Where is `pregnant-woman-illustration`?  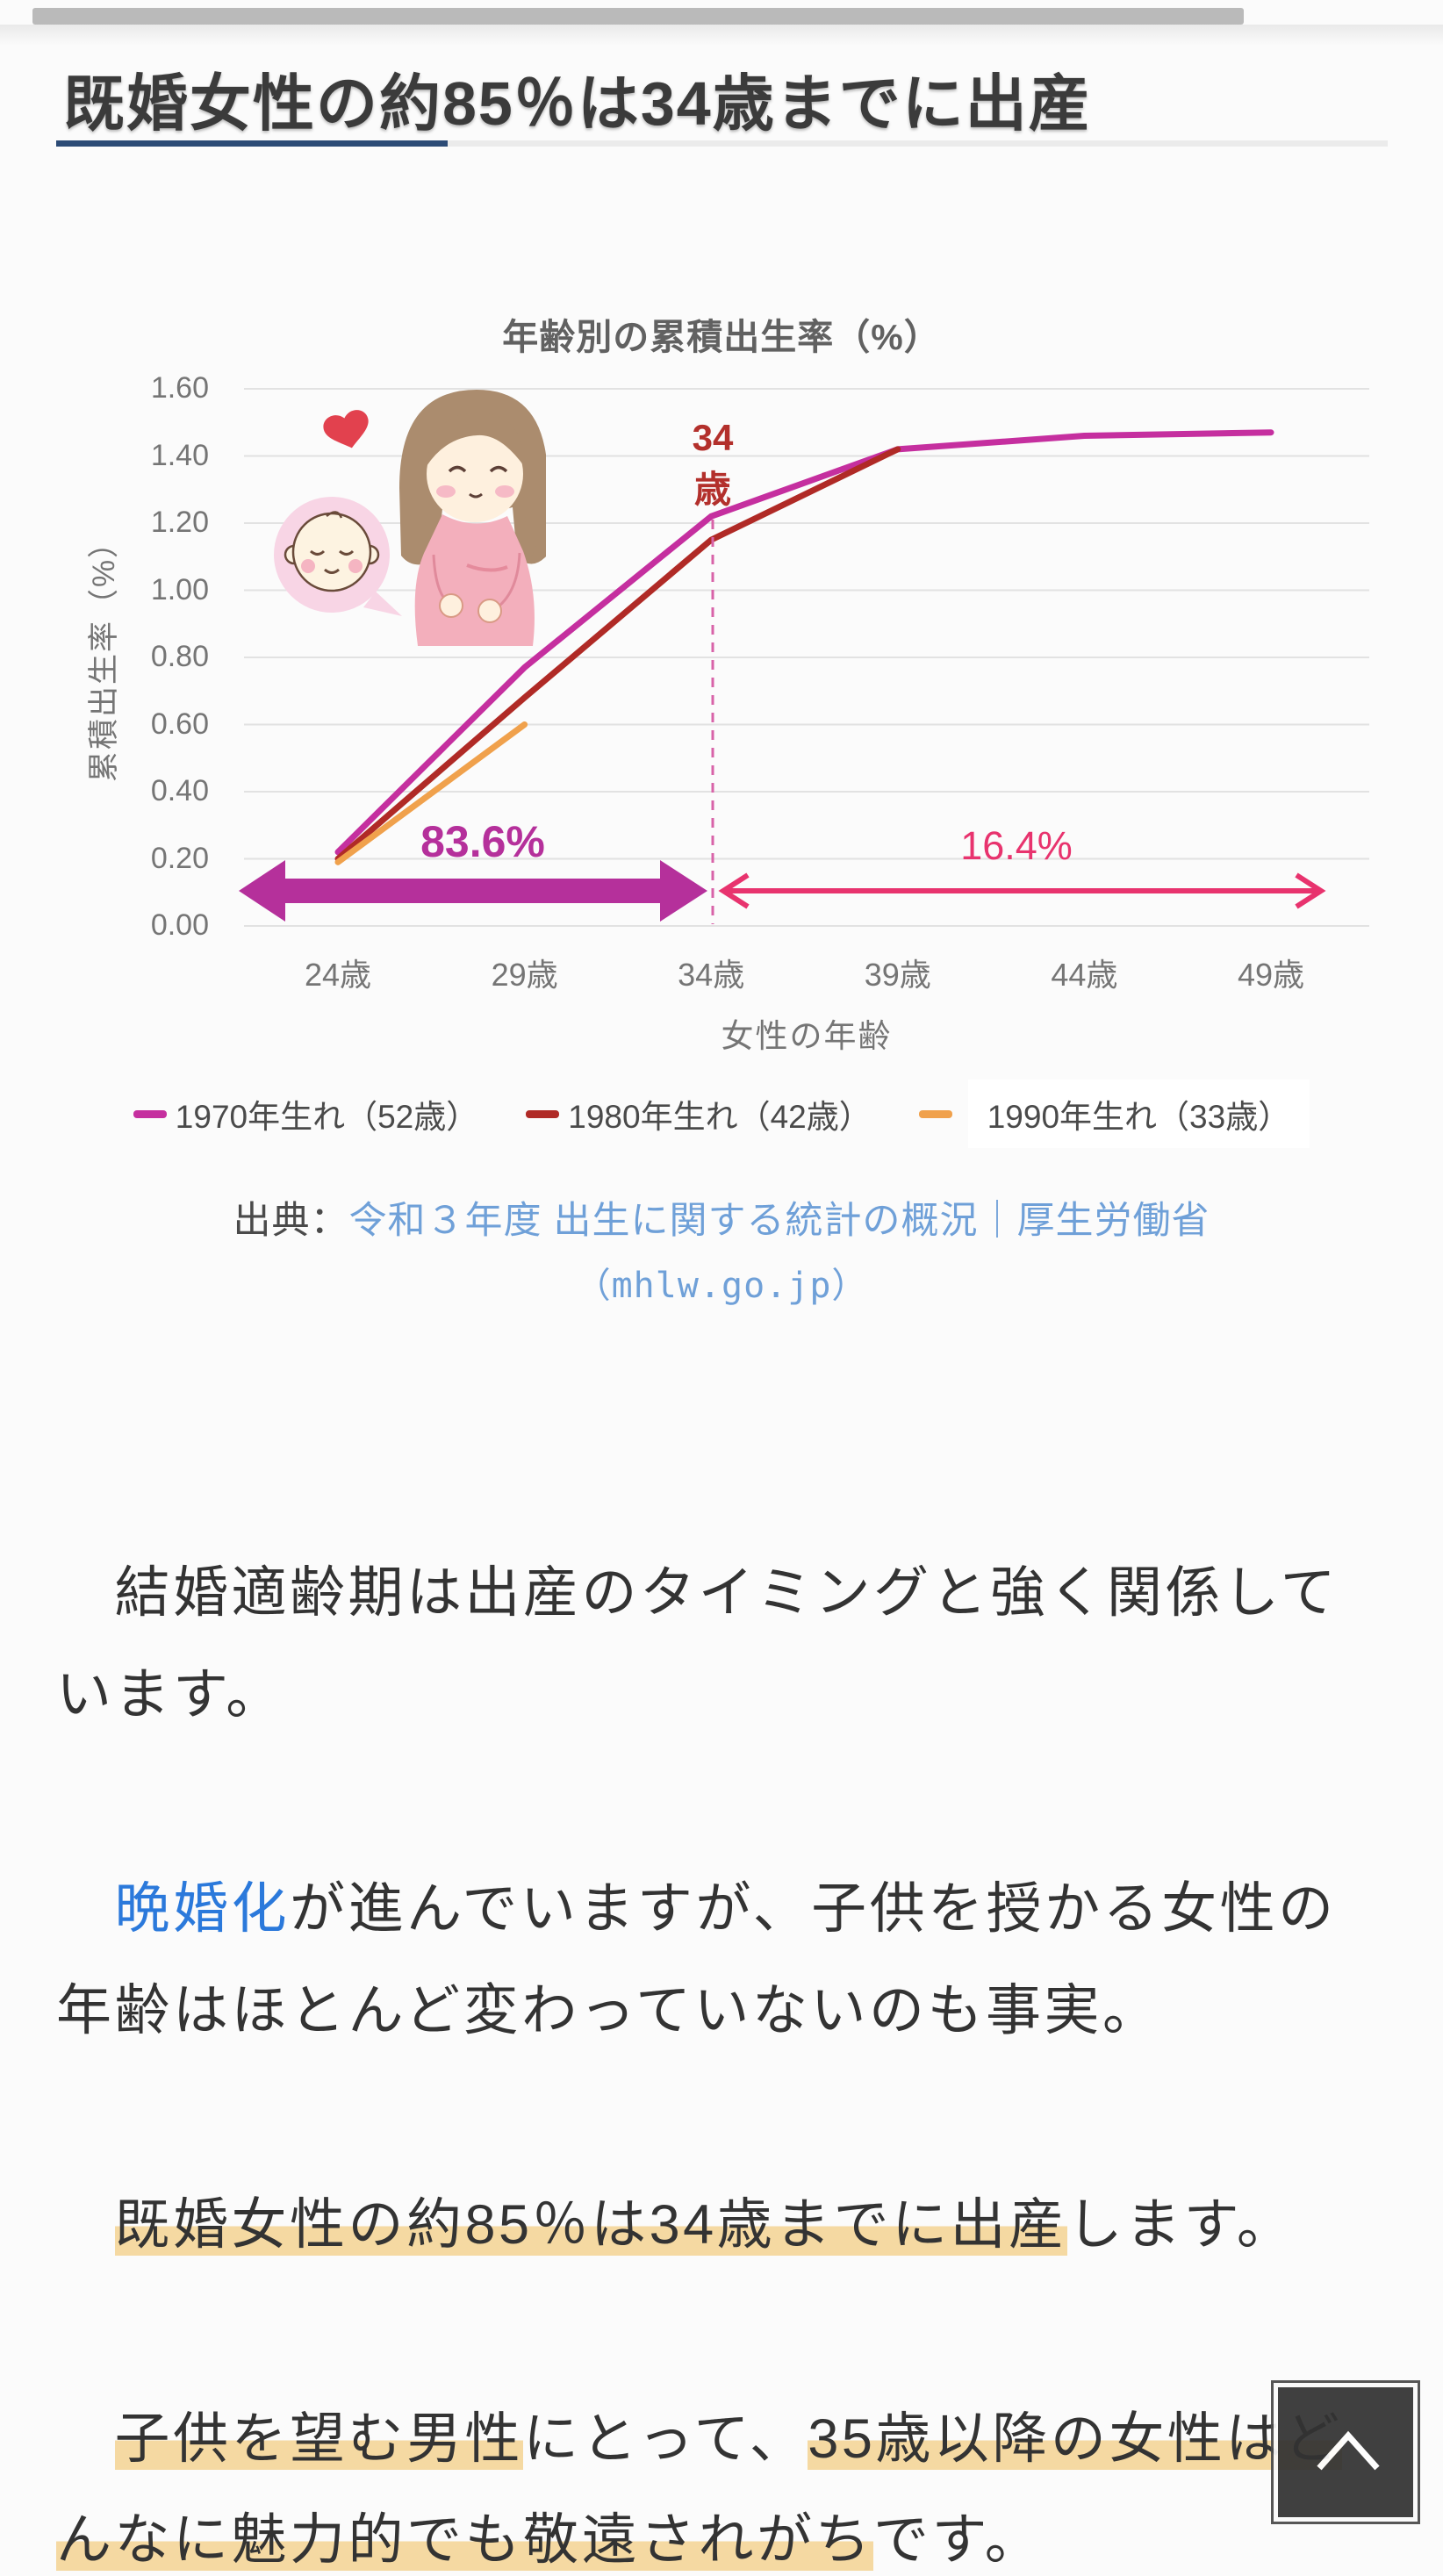
pregnant-woman-illustration is located at coordinates (409, 514).